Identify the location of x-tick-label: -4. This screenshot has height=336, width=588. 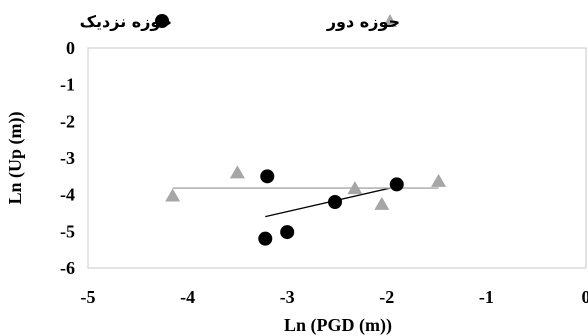
(187, 297).